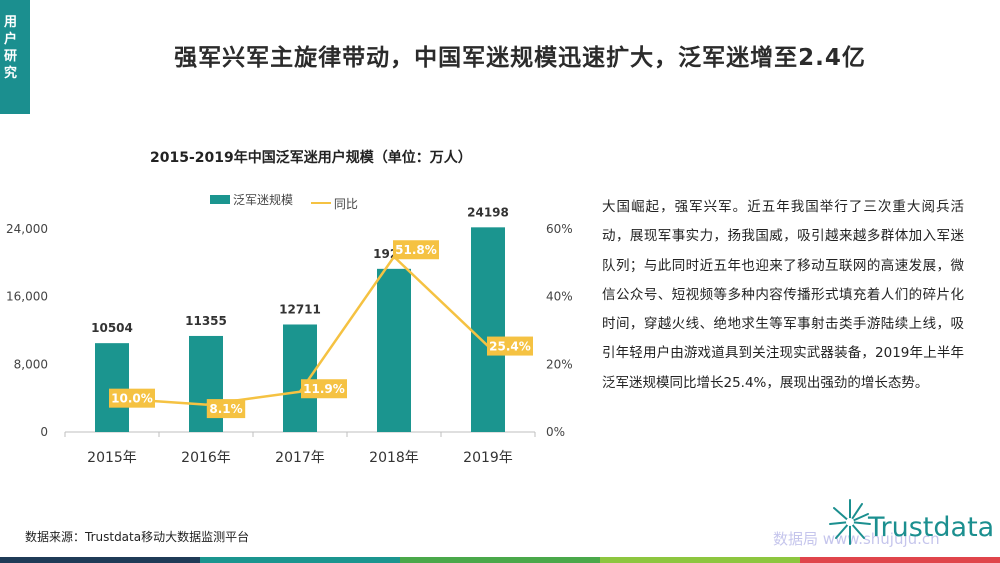  I want to click on line-value-label: 8.1%, so click(225, 409).